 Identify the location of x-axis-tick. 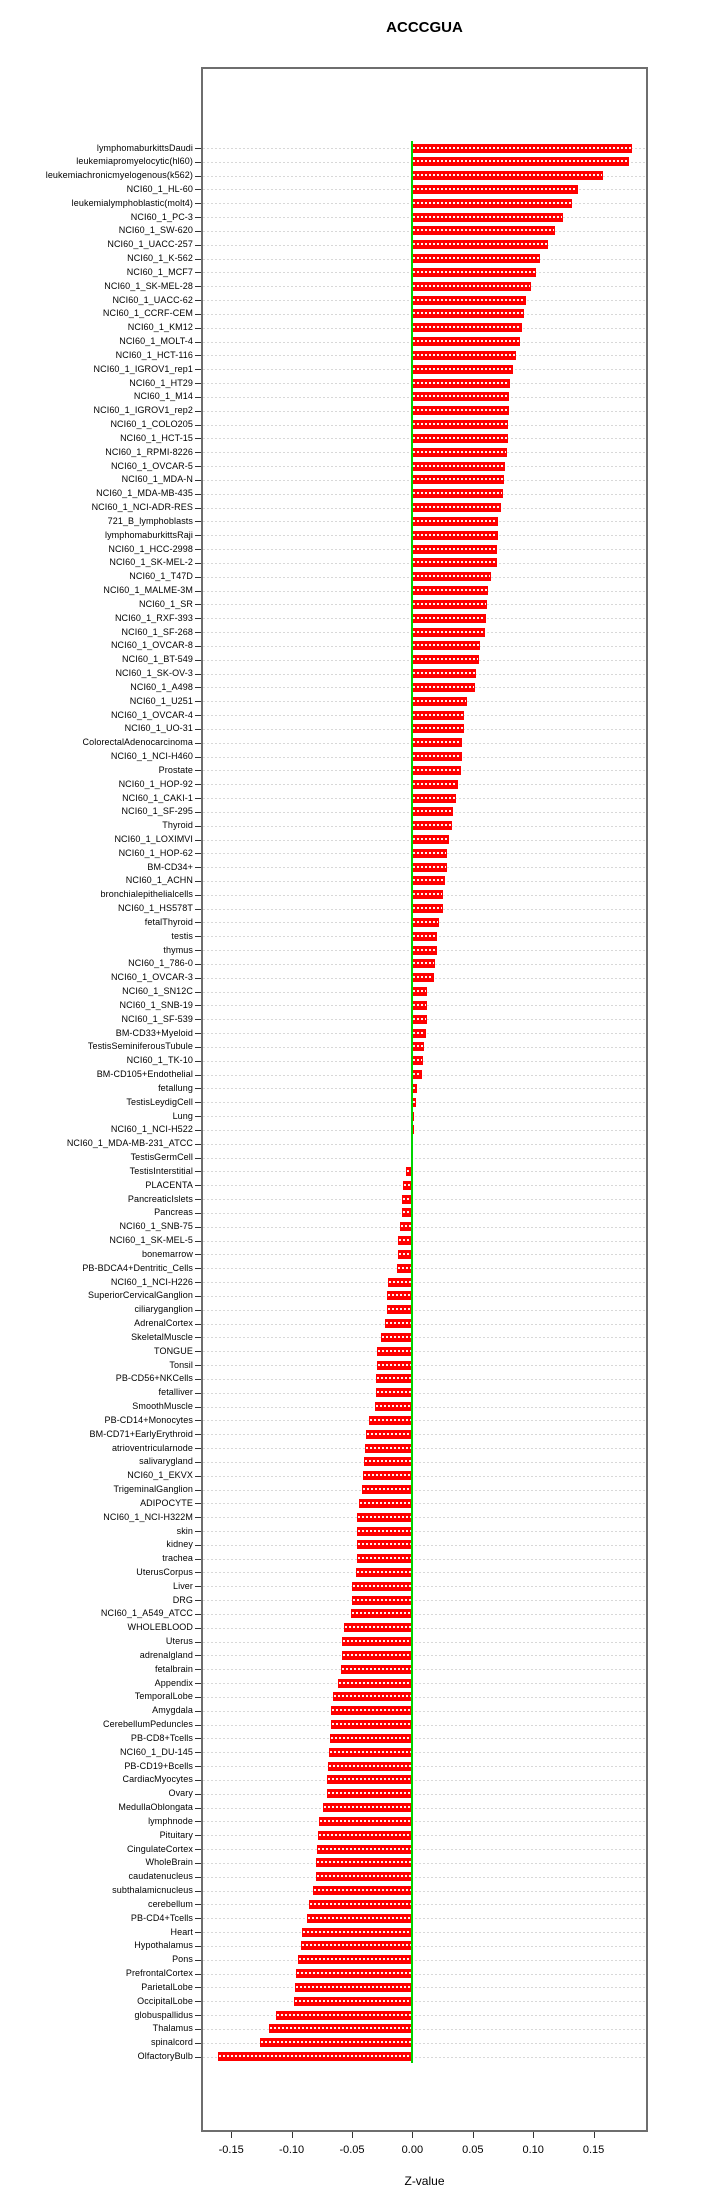
(413, 2135).